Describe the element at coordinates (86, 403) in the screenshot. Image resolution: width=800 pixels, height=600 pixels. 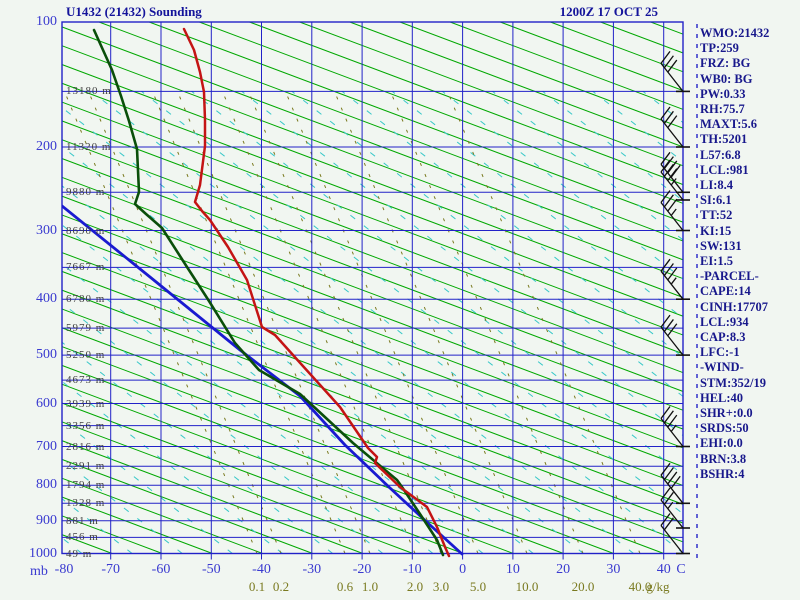
I see `height-label: 3939 m` at that location.